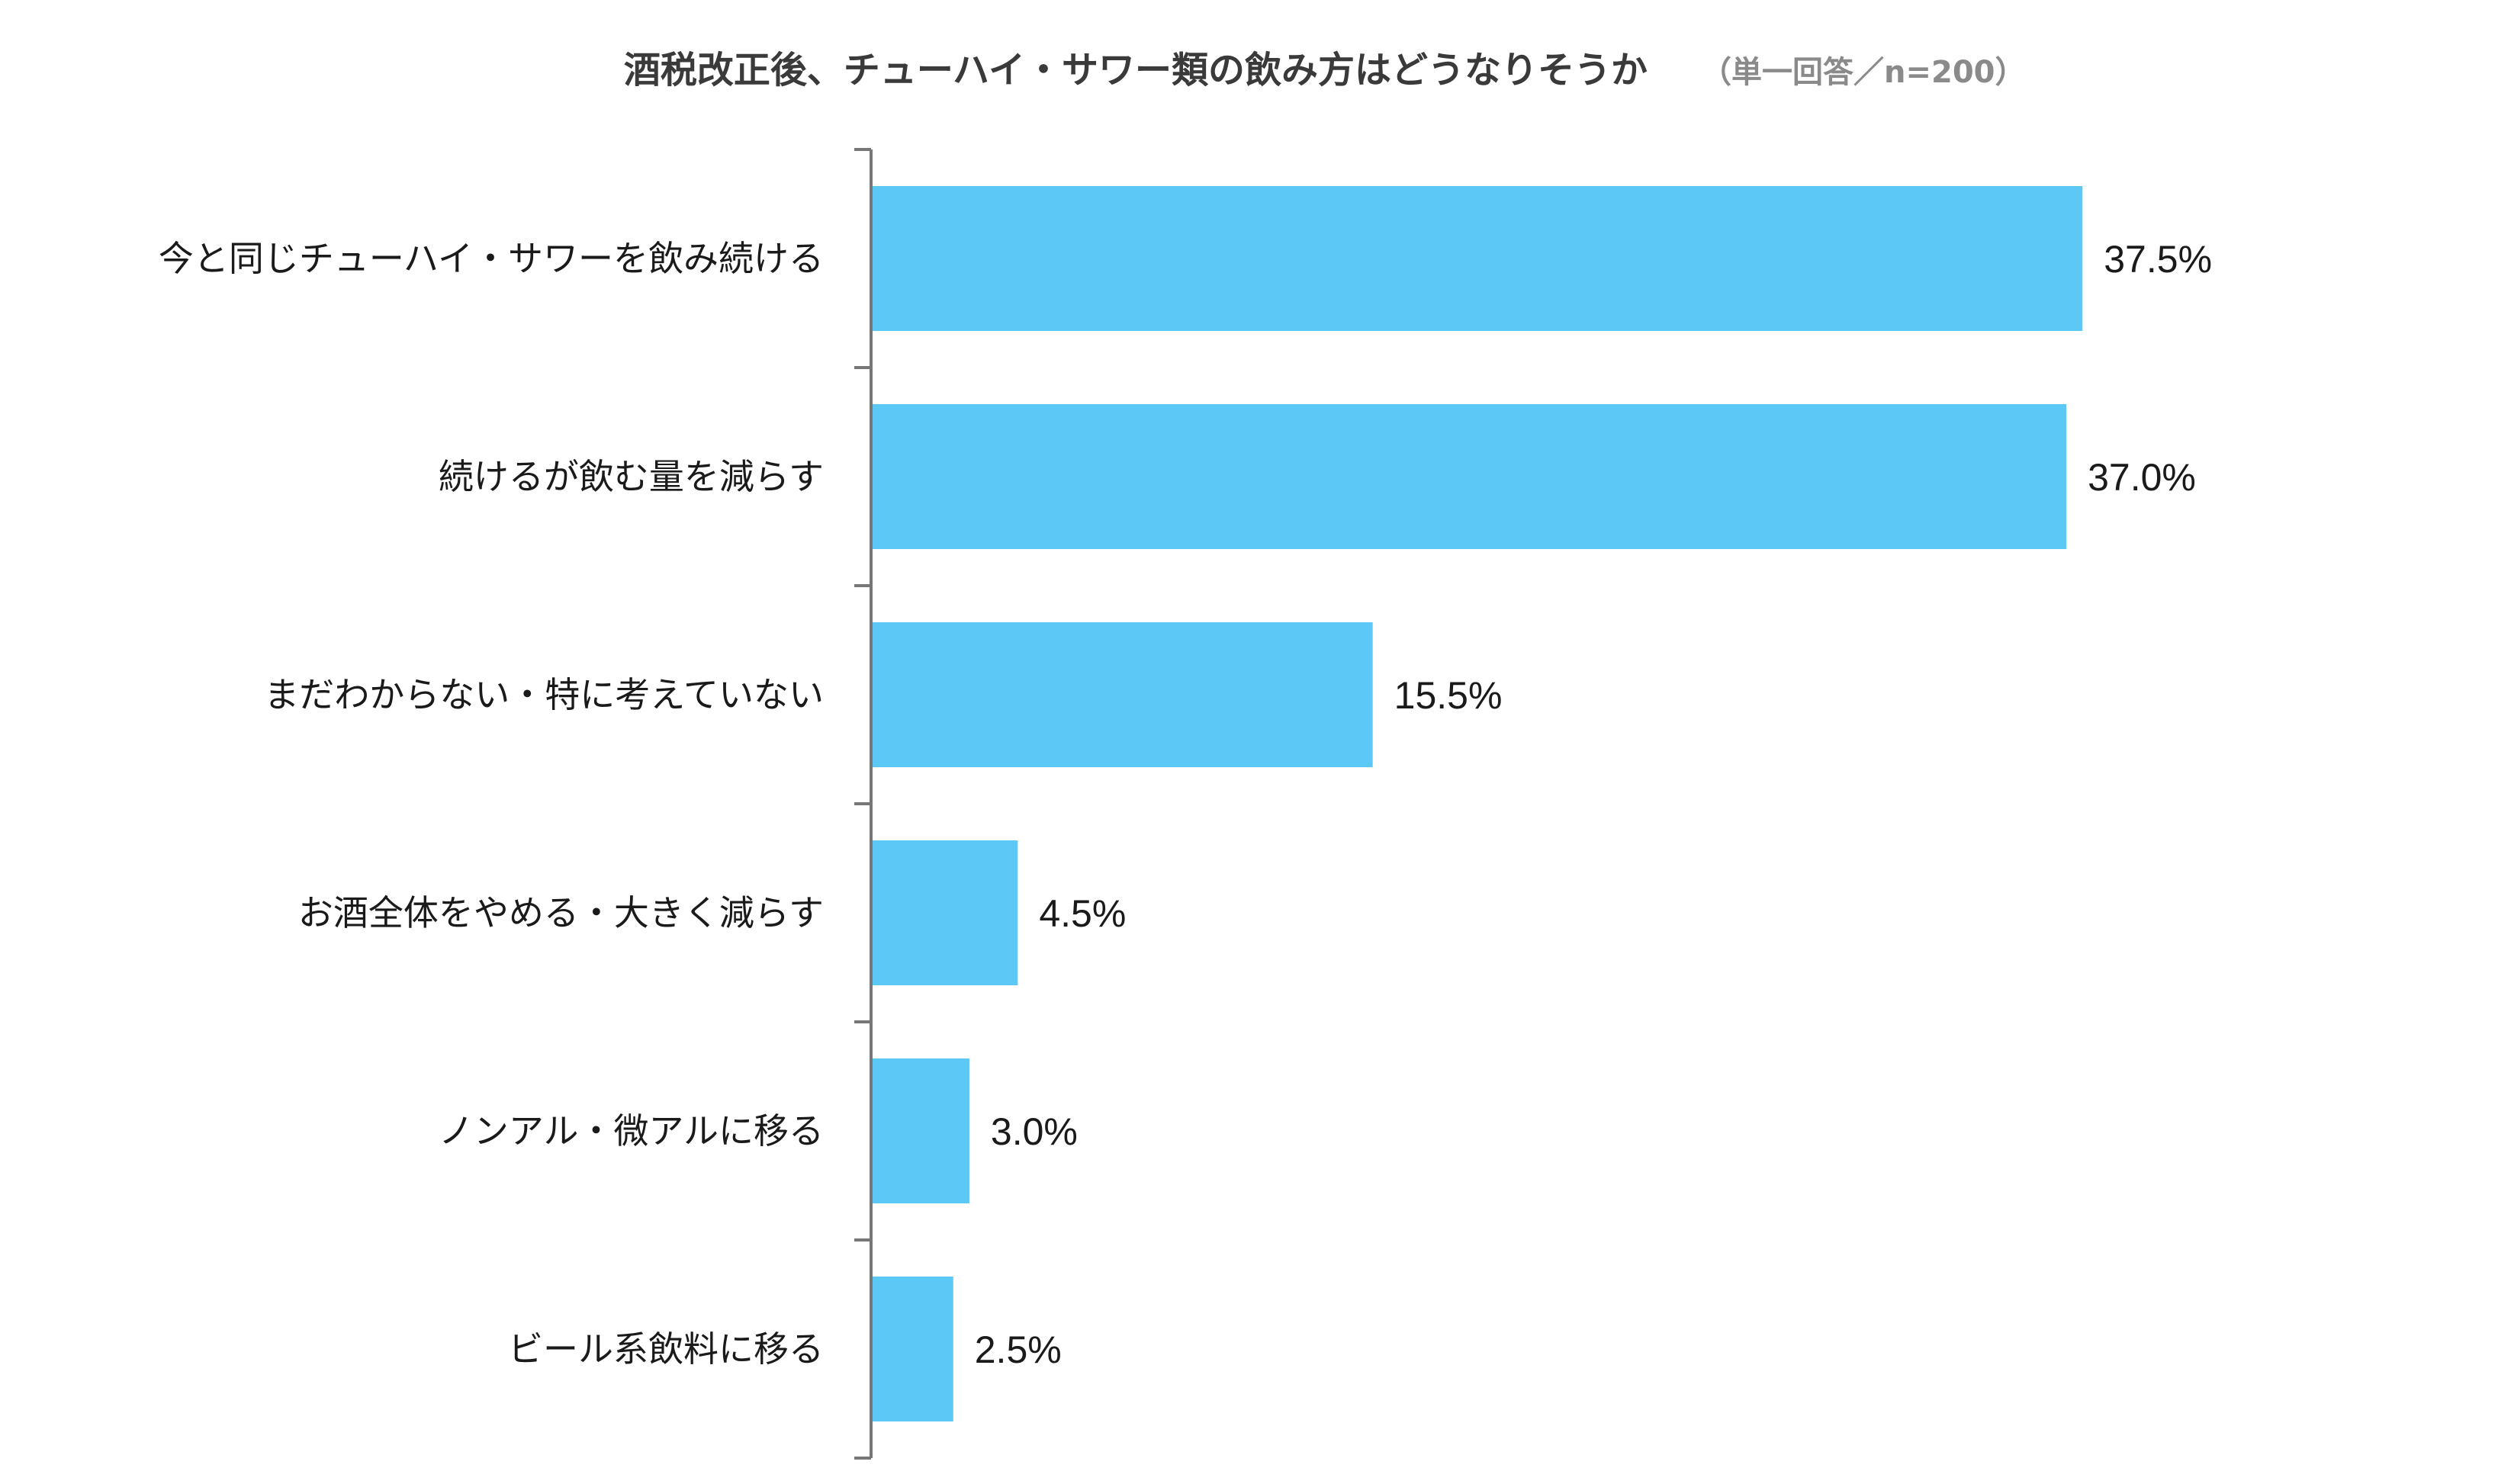  I want to click on chart-title: 酒税改正後、チューハイ・サワー類の飲み方はどうなりそうか, so click(1136, 70).